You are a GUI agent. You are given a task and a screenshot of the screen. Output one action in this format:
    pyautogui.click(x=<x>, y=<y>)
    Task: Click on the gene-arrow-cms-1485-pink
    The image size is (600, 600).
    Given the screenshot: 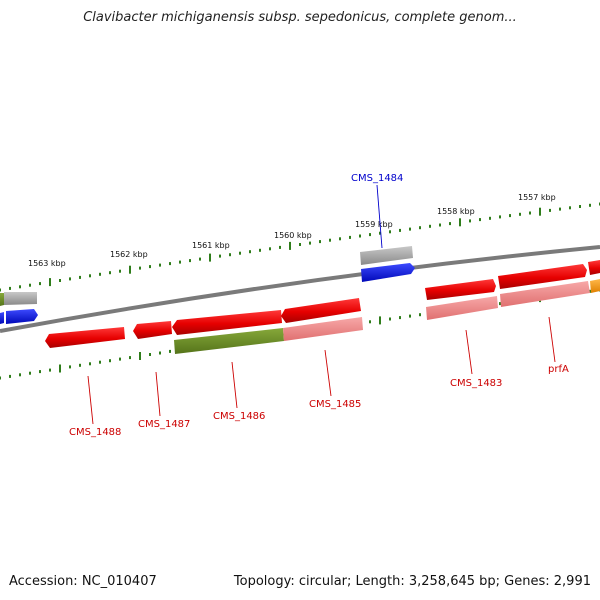 What is the action you would take?
    pyautogui.click(x=323, y=329)
    